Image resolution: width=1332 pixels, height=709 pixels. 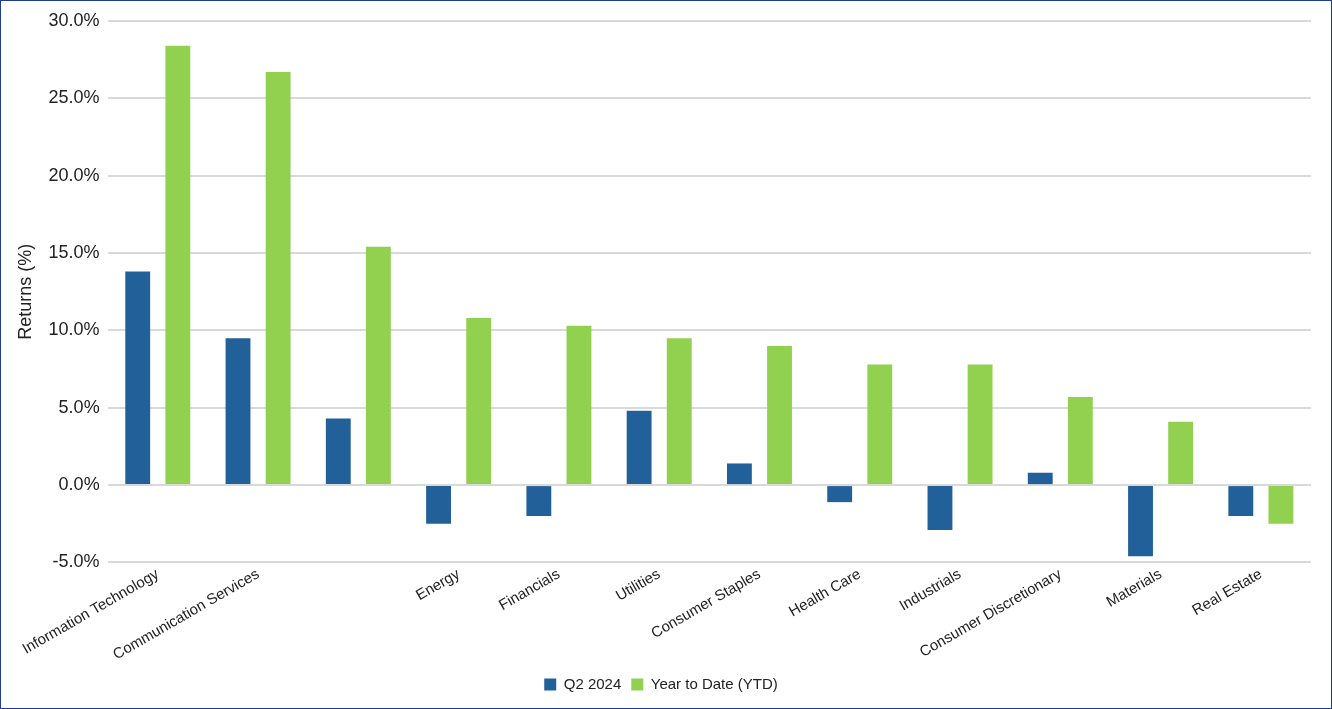 What do you see at coordinates (74, 252) in the screenshot?
I see `y-tick-label: 15.0%` at bounding box center [74, 252].